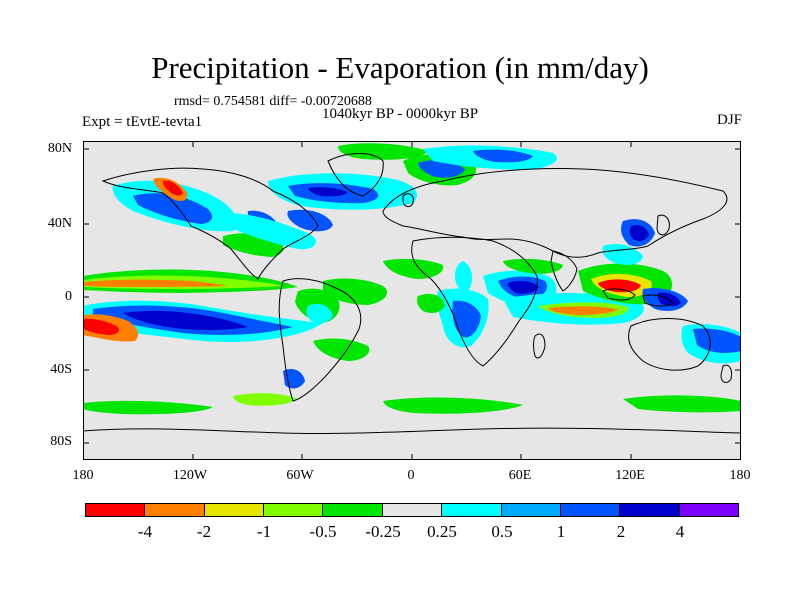 The width and height of the screenshot is (800, 600). I want to click on colorbar-label: -0.25, so click(383, 531).